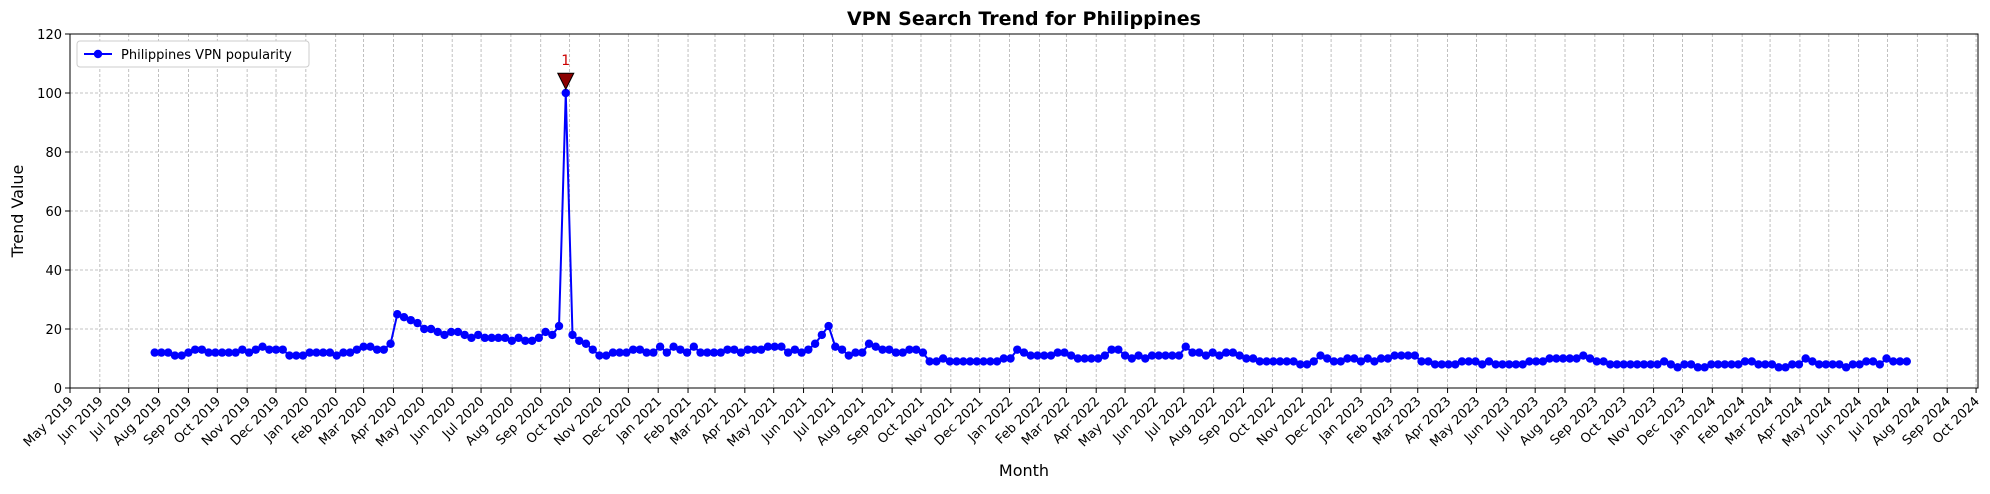  Describe the element at coordinates (58, 389) in the screenshot. I see `y-tick-label: 0` at that location.